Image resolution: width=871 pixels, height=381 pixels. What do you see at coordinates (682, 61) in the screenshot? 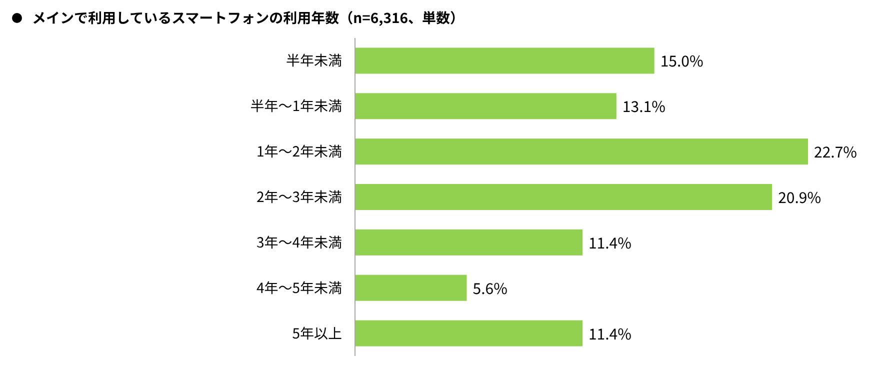
I see `data-label: 15.0%` at bounding box center [682, 61].